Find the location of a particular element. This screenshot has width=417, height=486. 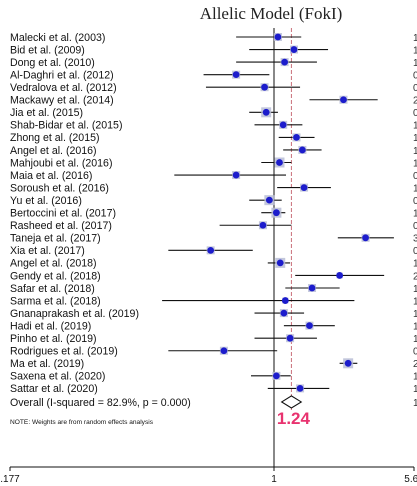

study-label: Gendy et al. (2018) is located at coordinates (55, 276).